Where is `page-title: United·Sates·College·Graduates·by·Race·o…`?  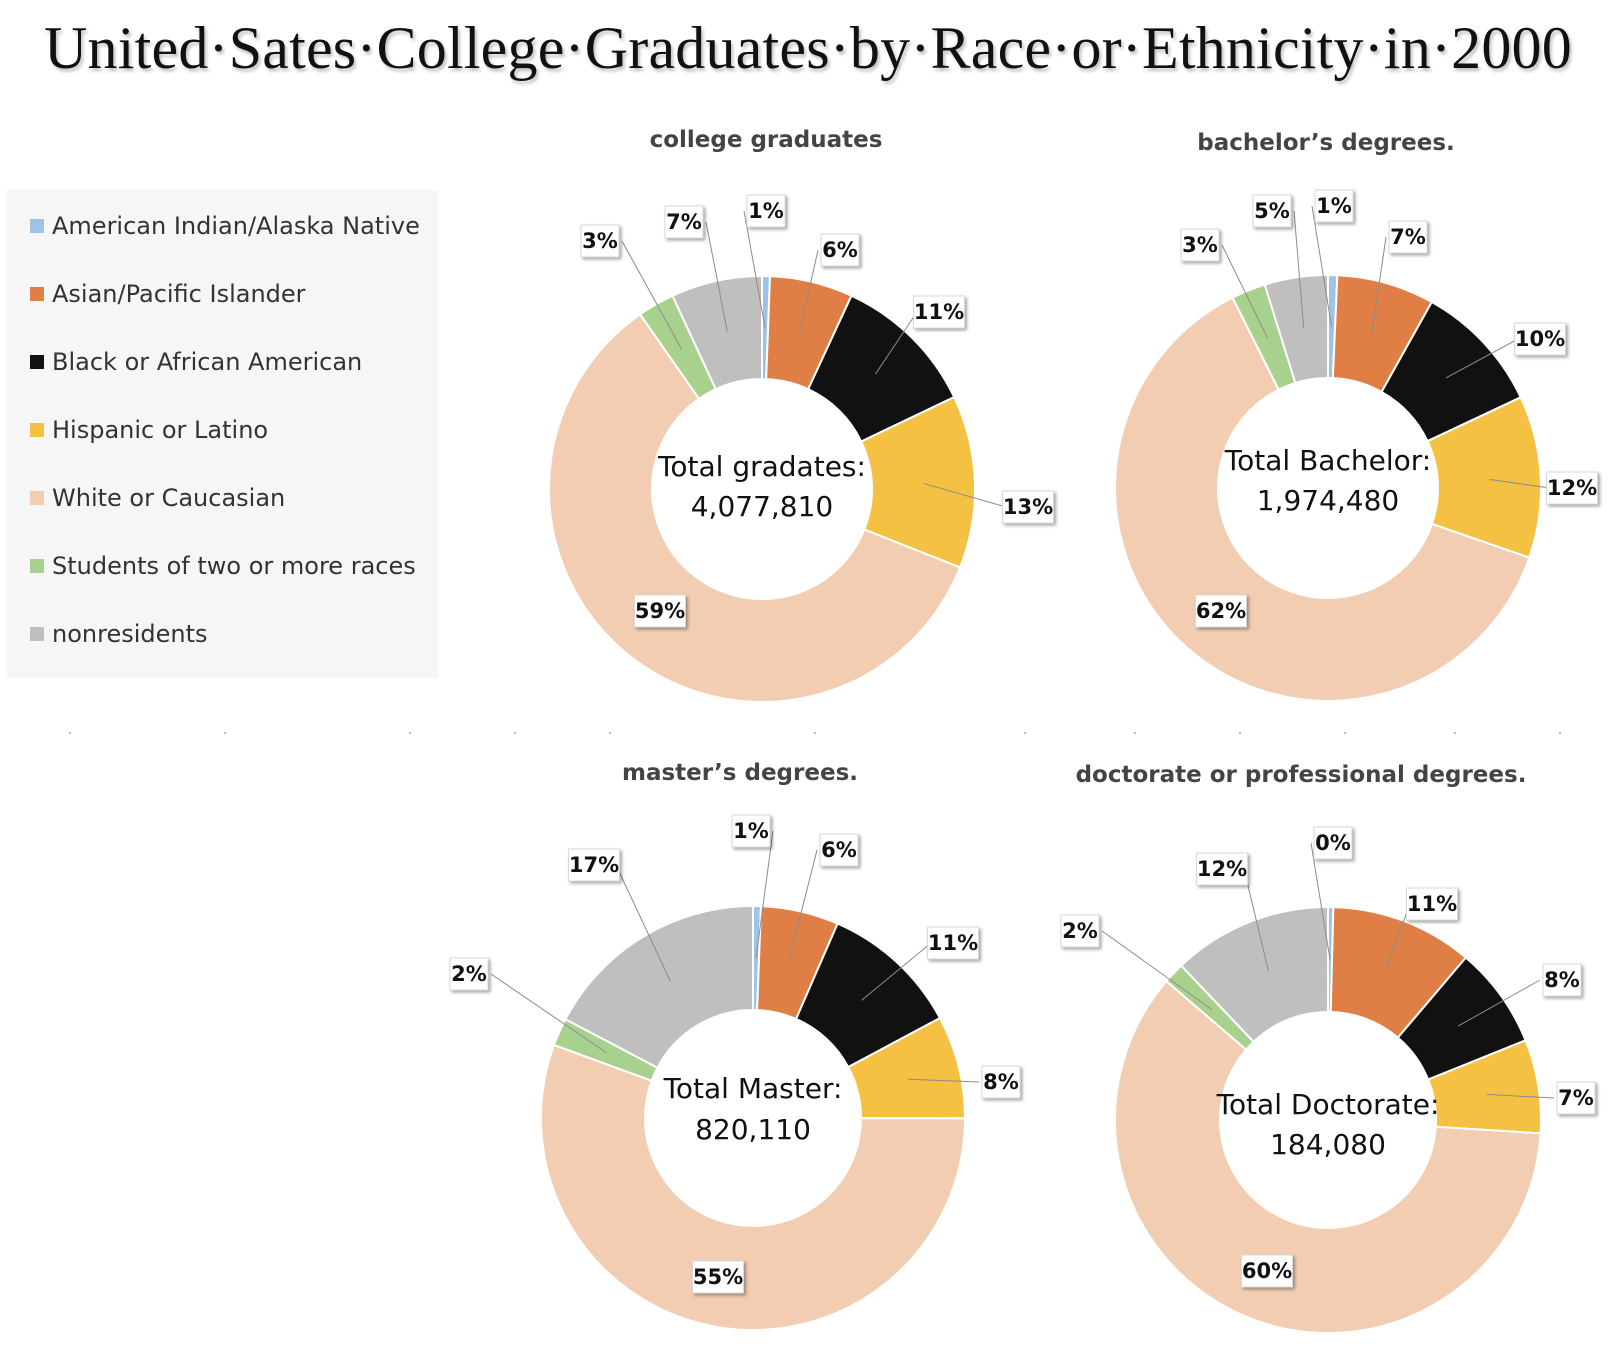
page-title: United·Sates·College·Graduates·by·Race·o… is located at coordinates (808, 48).